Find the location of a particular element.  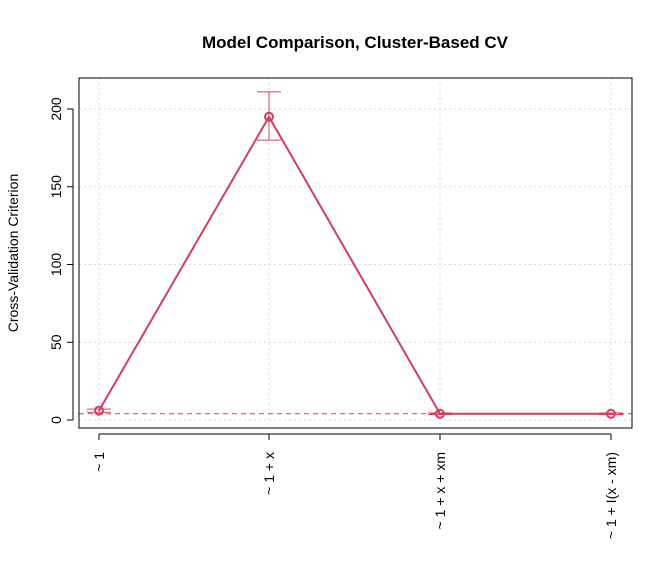

y-tick-label: 200 is located at coordinates (56, 109).